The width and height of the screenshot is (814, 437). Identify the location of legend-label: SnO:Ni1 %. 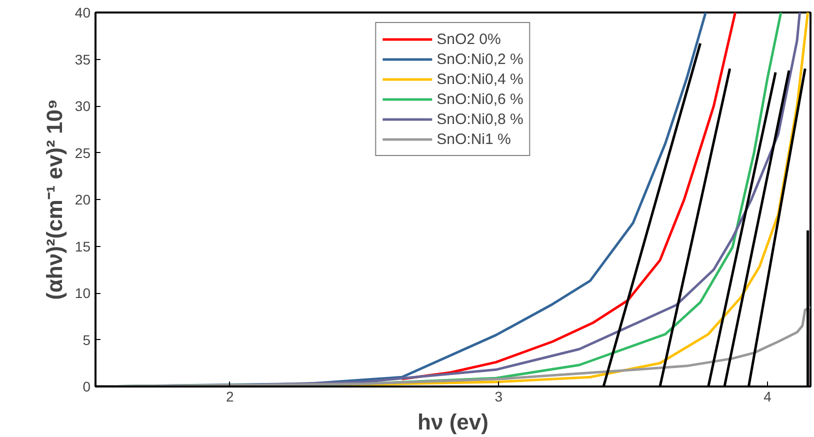
(473, 139).